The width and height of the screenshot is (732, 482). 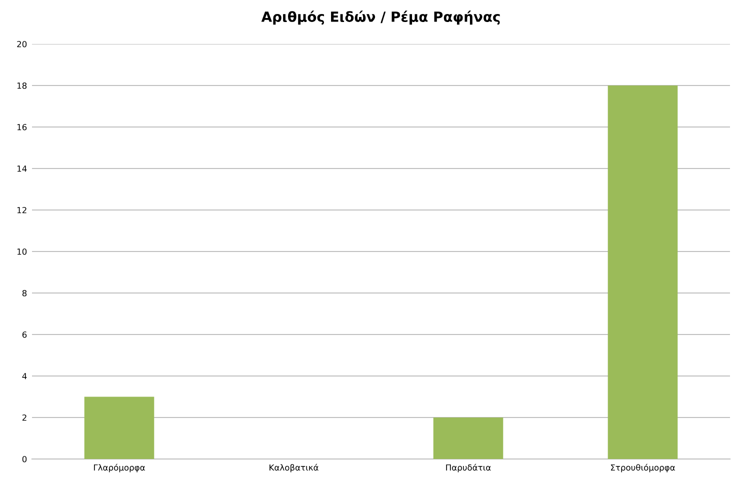 I want to click on y-tick-label: 6, so click(x=24, y=334).